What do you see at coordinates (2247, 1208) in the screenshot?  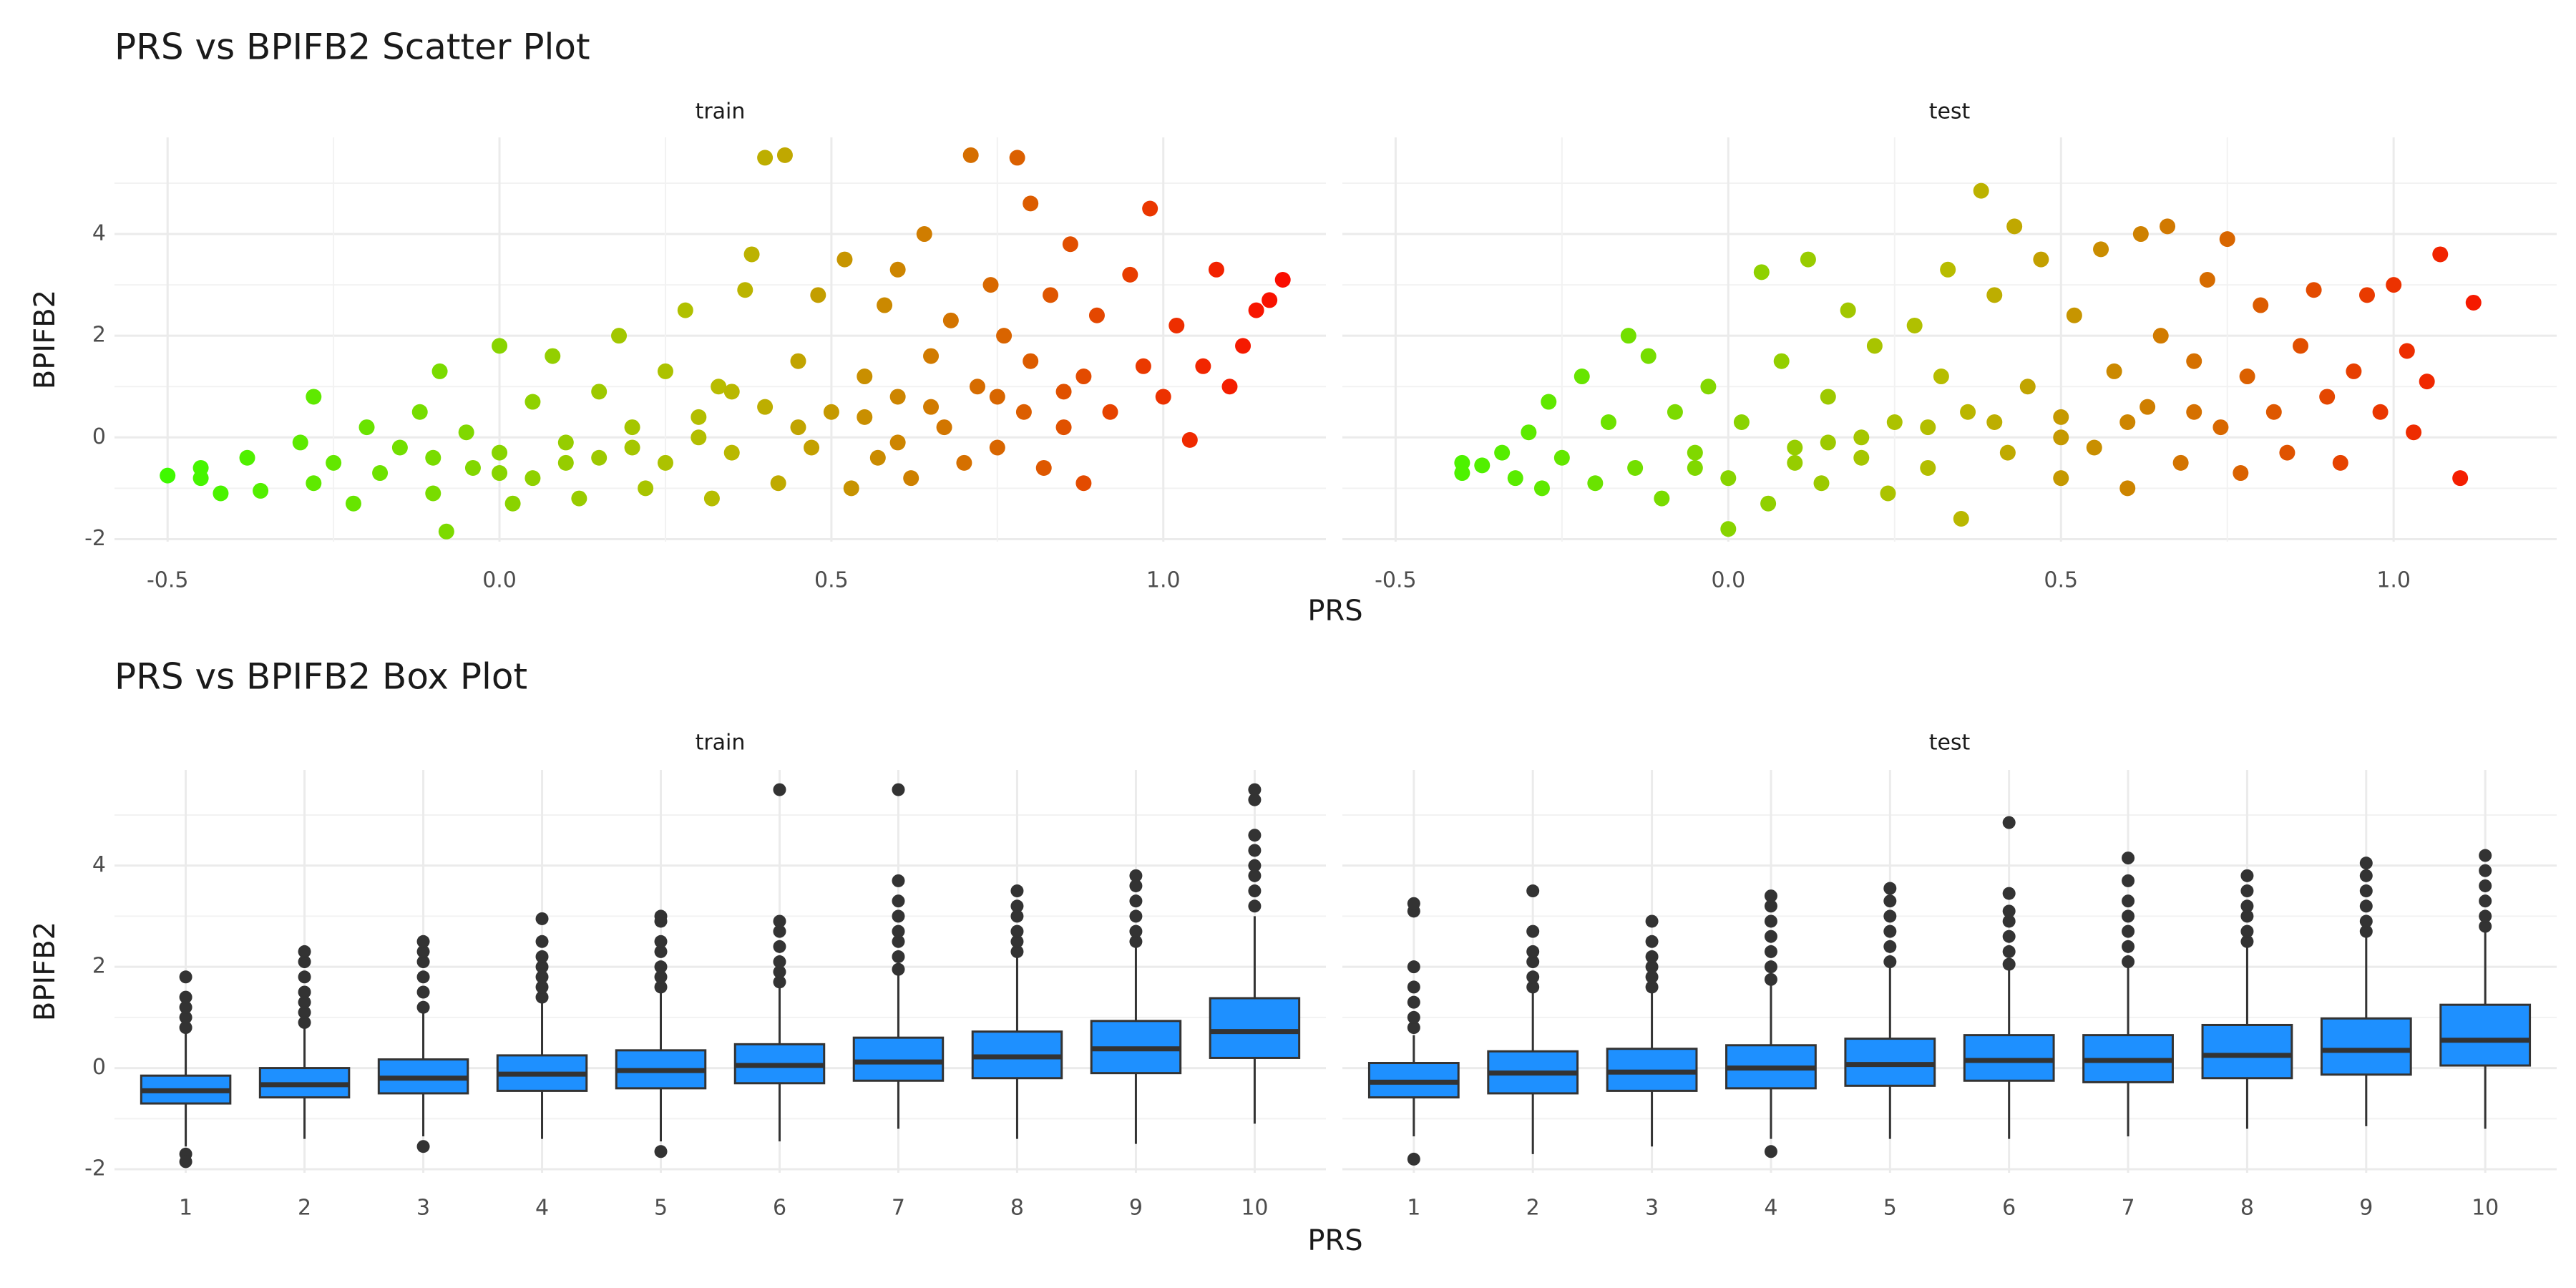 I see `x-tick-label: 8` at bounding box center [2247, 1208].